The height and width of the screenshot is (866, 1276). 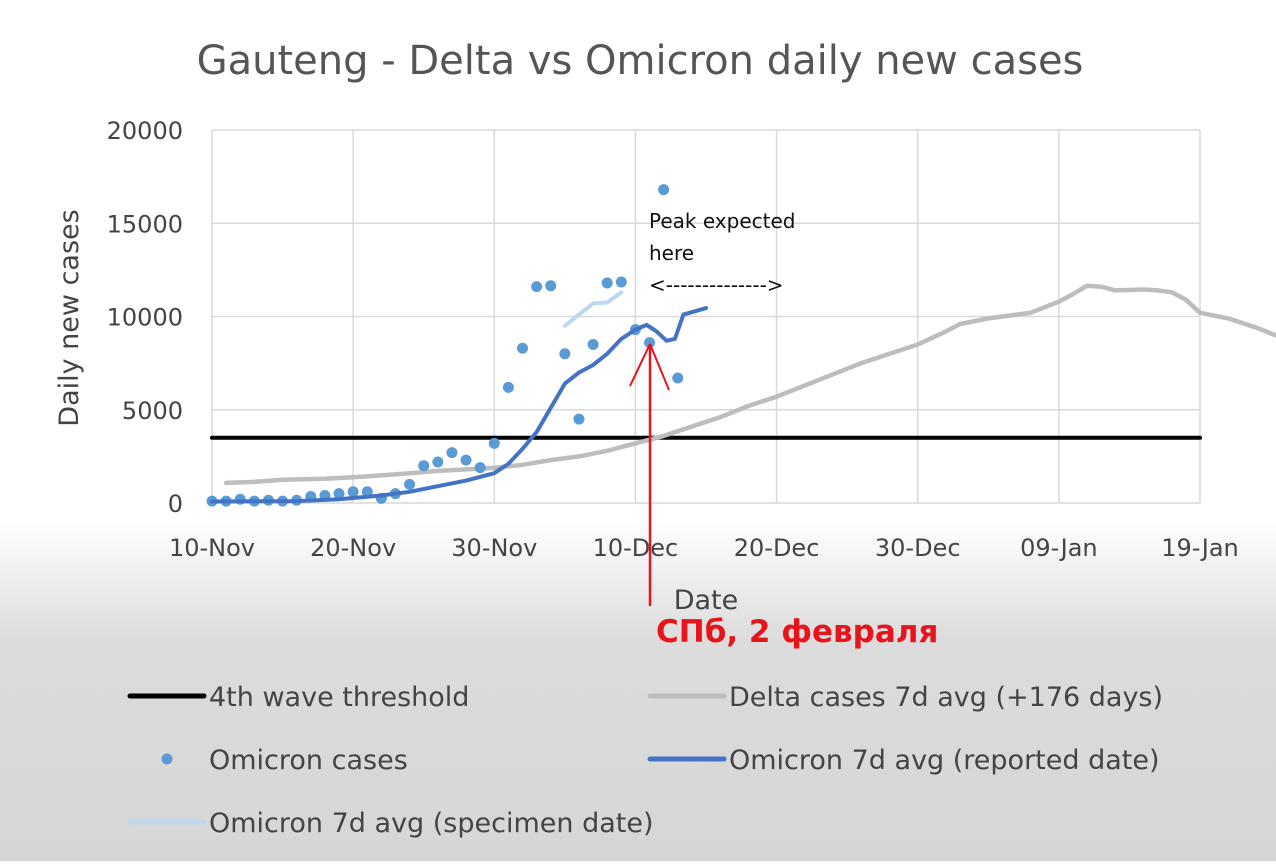 I want to click on red-arrow-right, so click(x=659, y=367).